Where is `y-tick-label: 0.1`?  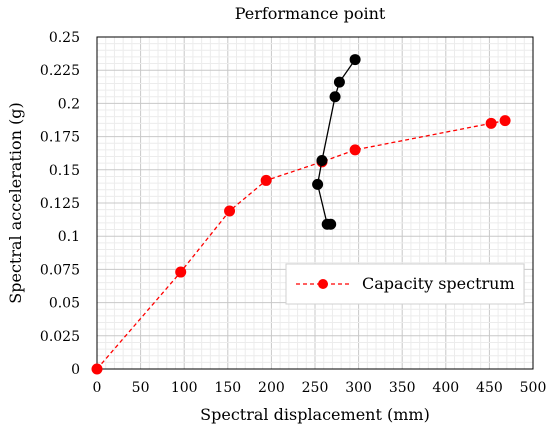
y-tick-label: 0.1 is located at coordinates (69, 237).